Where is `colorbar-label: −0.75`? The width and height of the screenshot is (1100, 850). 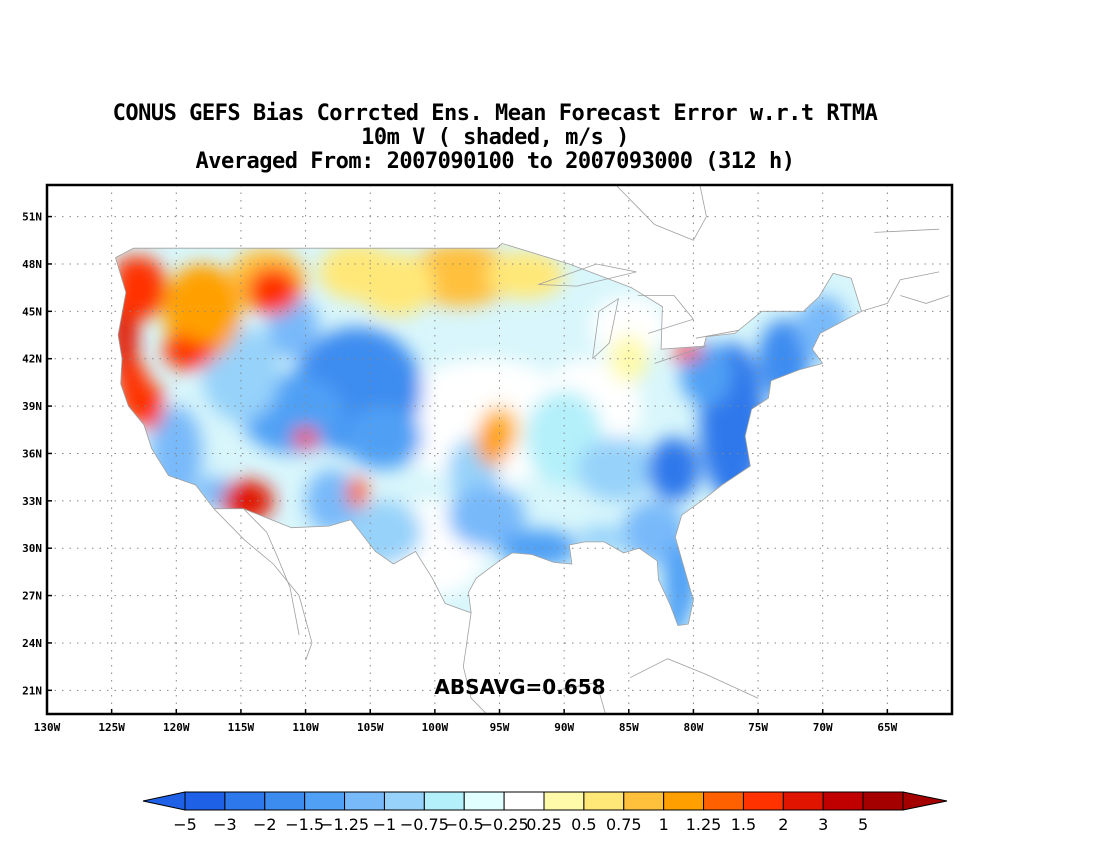 colorbar-label: −0.75 is located at coordinates (424, 824).